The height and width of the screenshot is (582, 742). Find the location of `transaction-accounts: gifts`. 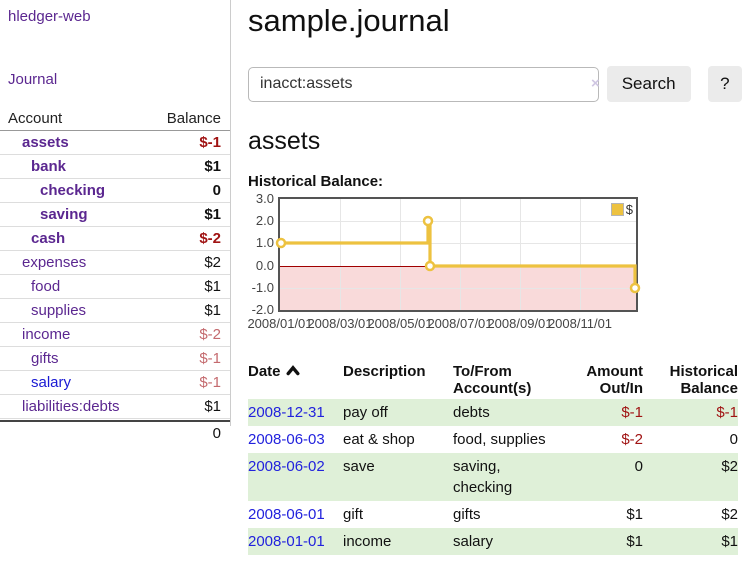

transaction-accounts: gifts is located at coordinates (467, 514).